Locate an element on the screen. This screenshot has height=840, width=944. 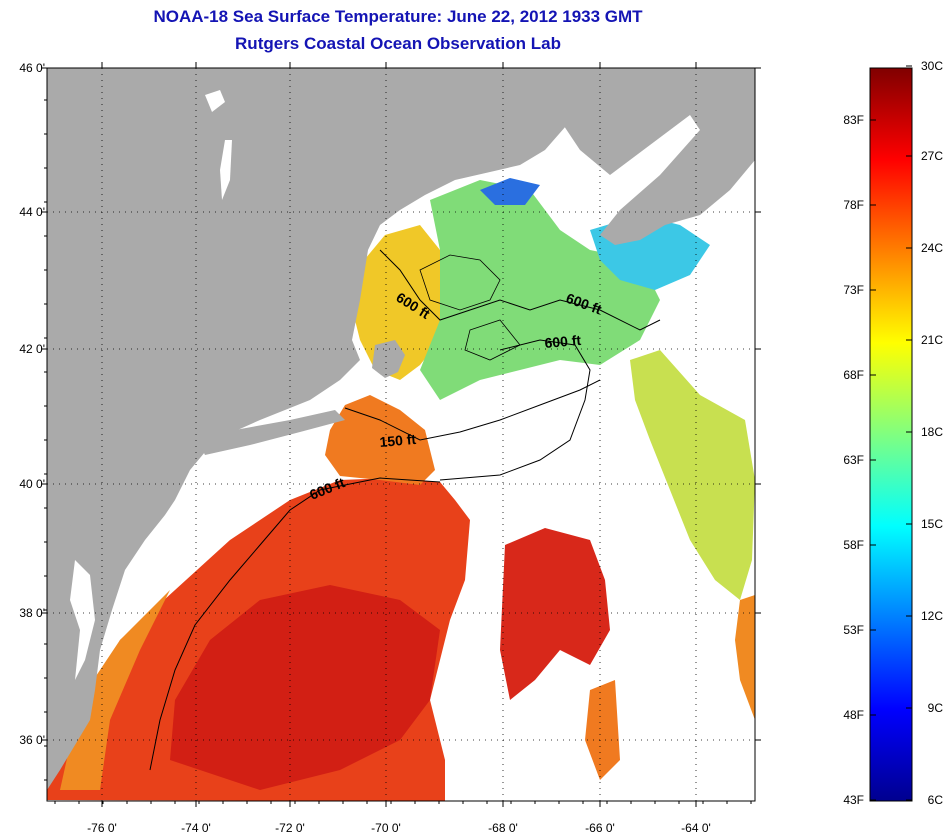
contour-600ft-gom is located at coordinates (520, 290).